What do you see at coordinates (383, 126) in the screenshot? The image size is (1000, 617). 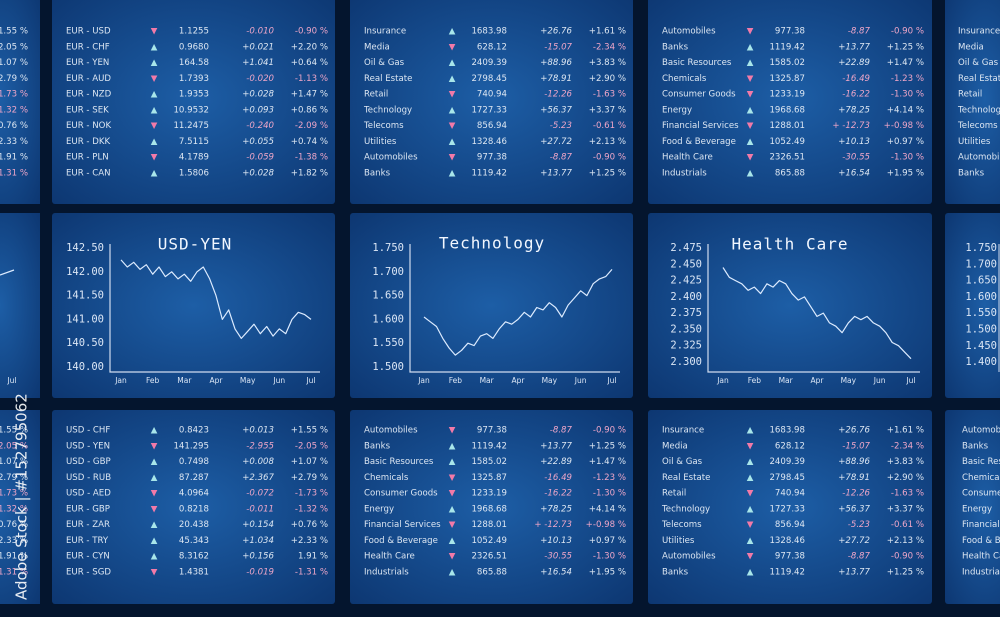 I see `row-name: Telecoms` at bounding box center [383, 126].